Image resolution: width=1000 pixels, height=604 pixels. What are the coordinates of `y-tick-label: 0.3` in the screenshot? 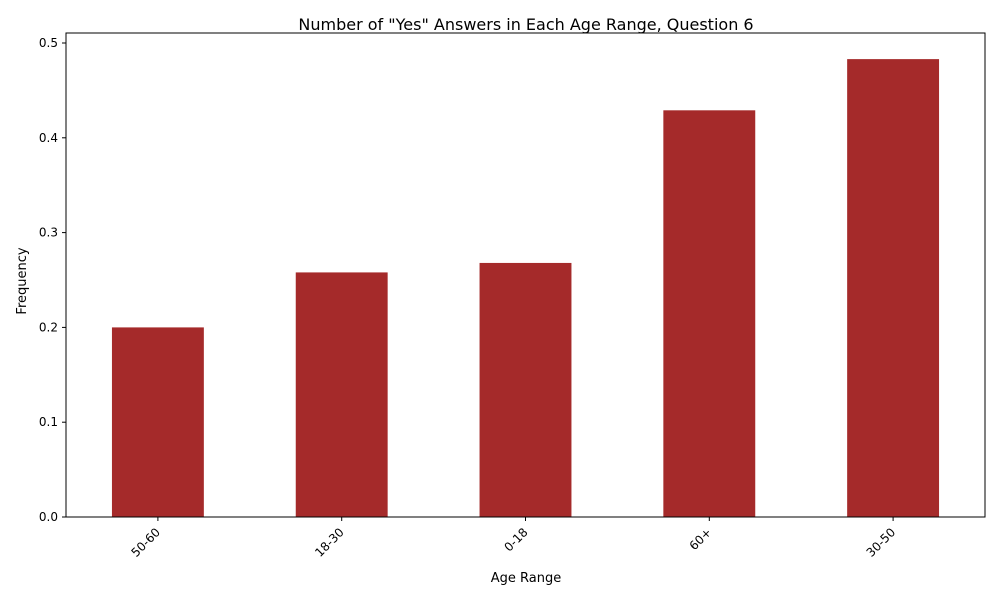 It's located at (48, 233).